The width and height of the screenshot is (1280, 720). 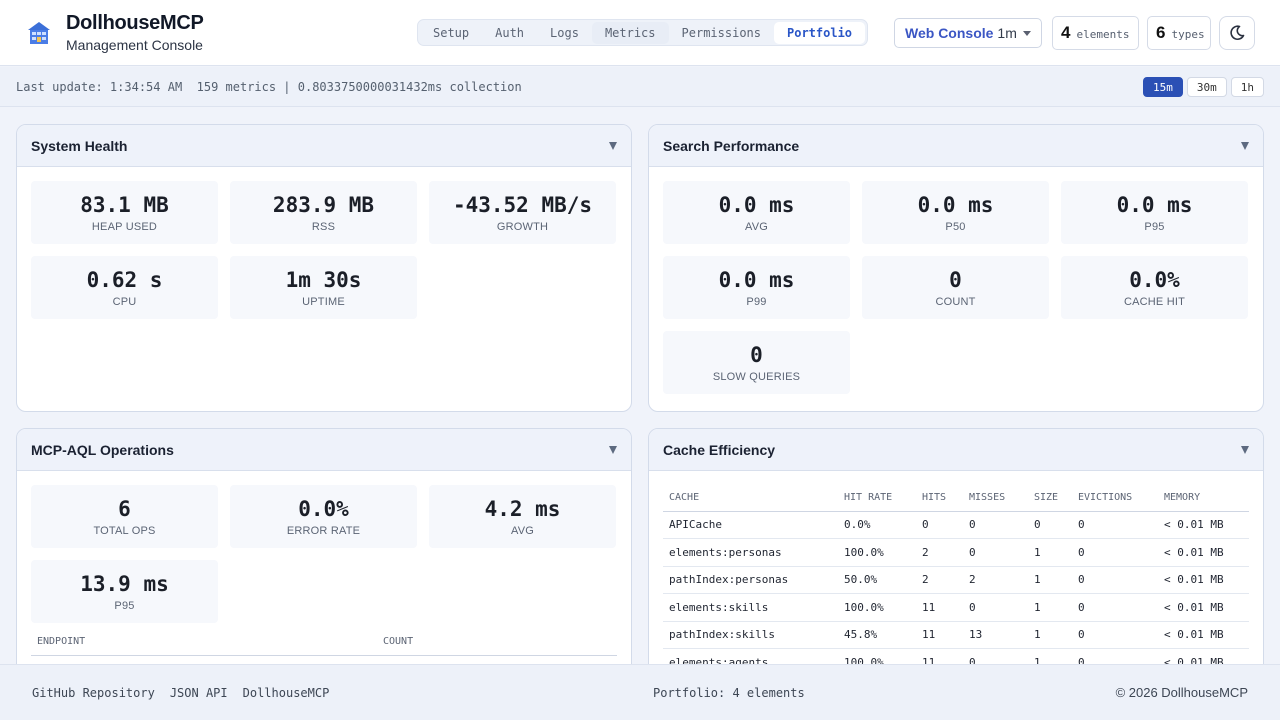 What do you see at coordinates (124, 508) in the screenshot?
I see `metric-value: 6` at bounding box center [124, 508].